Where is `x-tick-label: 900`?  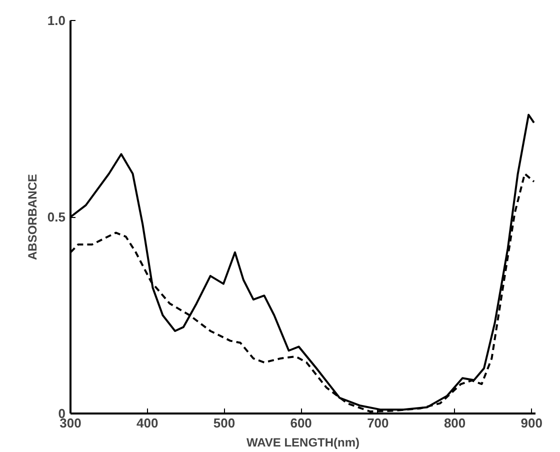 x-tick-label: 900 is located at coordinates (531, 423).